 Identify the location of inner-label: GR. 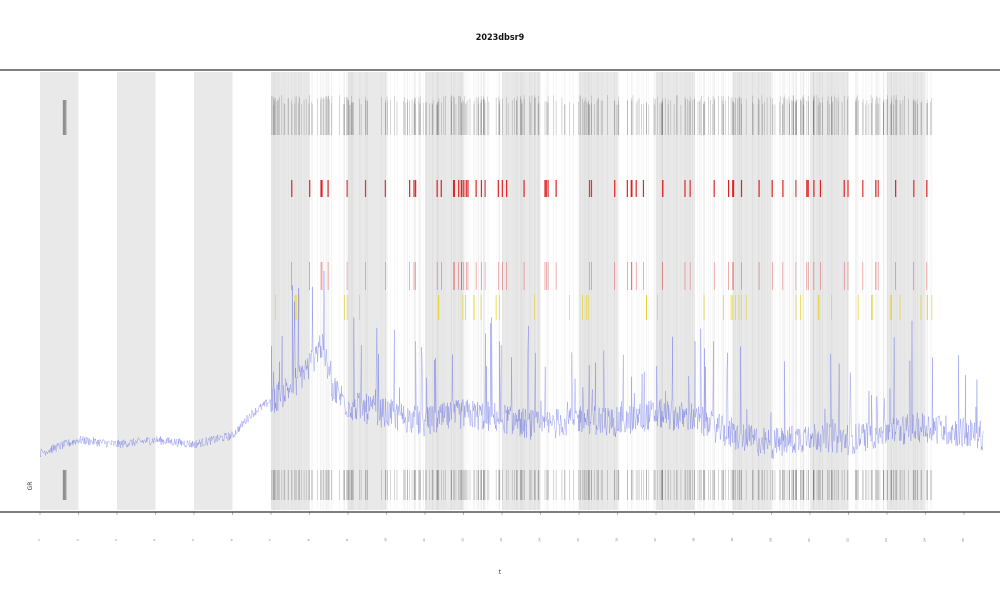
(30, 486).